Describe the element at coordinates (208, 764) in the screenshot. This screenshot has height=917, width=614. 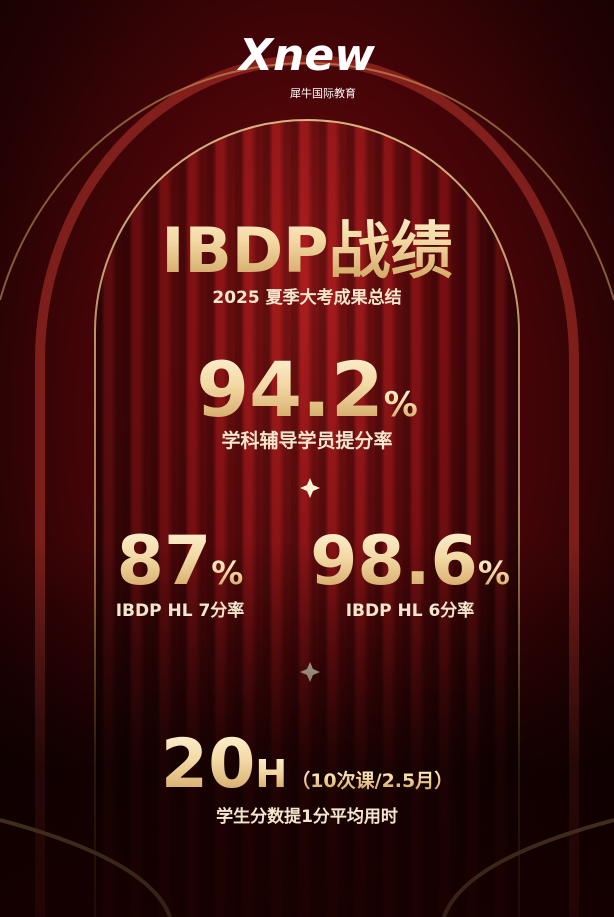
I see `stat-value: 20` at that location.